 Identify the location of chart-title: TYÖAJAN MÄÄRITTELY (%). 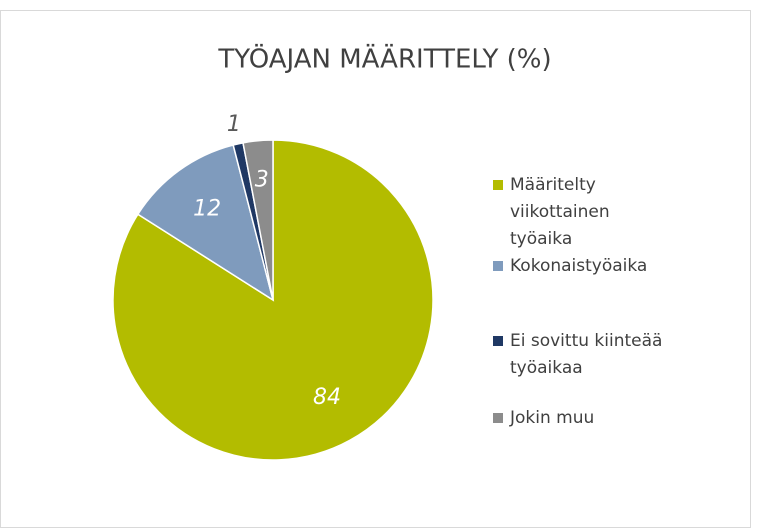
(384, 59).